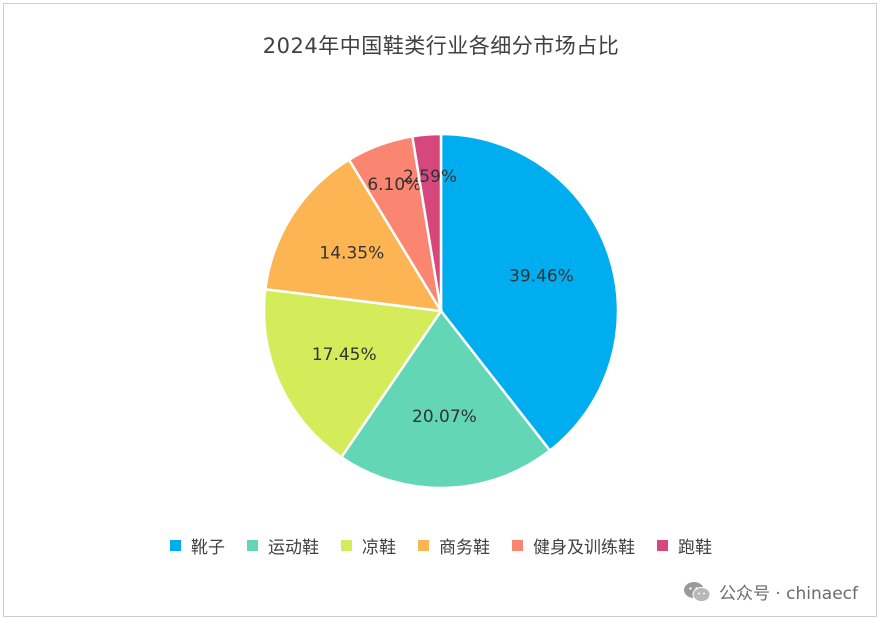 This screenshot has width=882, height=622. I want to click on legend: 靴子 运动鞋 凉鞋 商务鞋 健身及训练鞋 跑鞋, so click(441, 545).